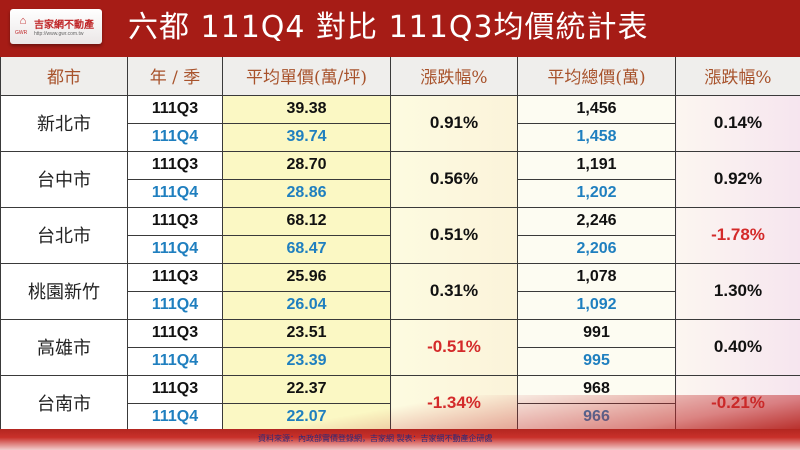  Describe the element at coordinates (388, 27) in the screenshot. I see `page-title: 六都 111Q4 對比 111Q3均價統計表` at that location.